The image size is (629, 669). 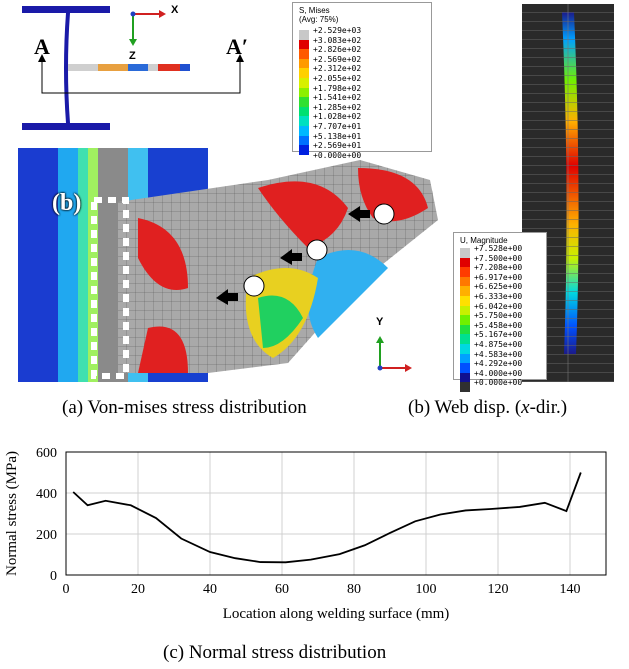 What do you see at coordinates (337, 78) in the screenshot?
I see `mises-legend-label: +2.055e+02` at bounding box center [337, 78].